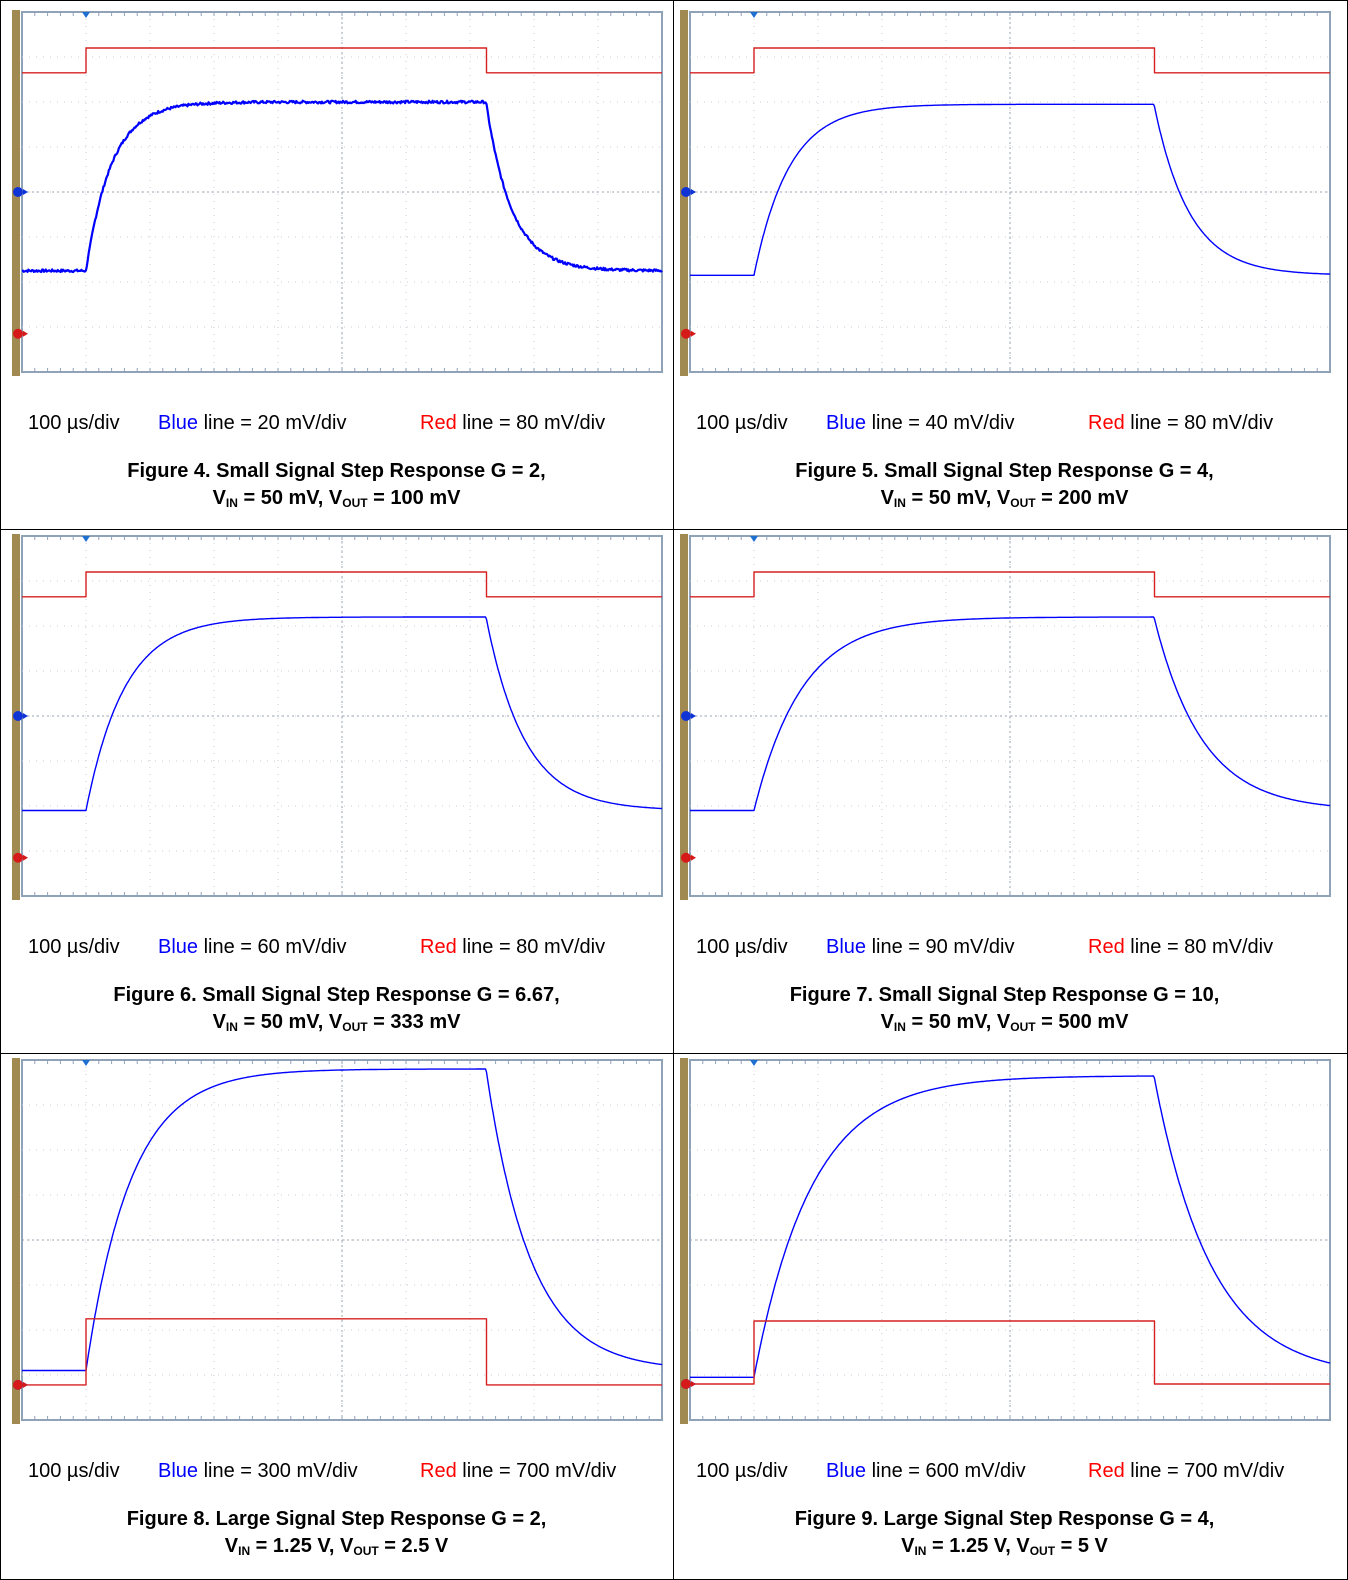 The width and height of the screenshot is (1348, 1580). I want to click on blue-channel-marker, so click(686, 192).